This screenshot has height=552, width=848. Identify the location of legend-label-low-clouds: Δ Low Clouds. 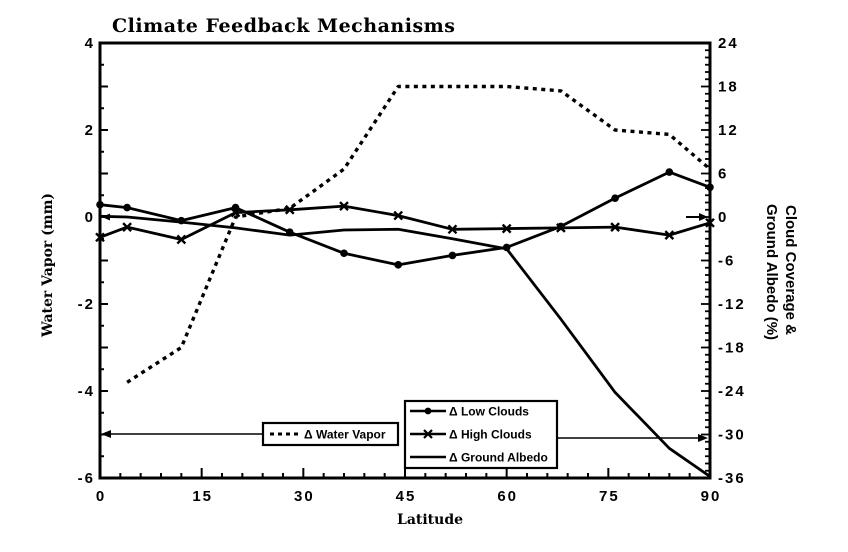
(489, 412).